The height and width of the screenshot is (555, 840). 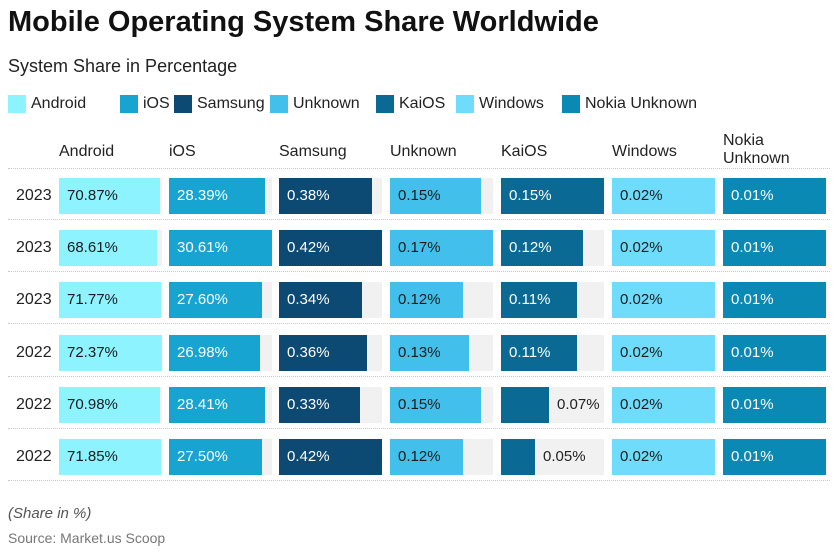 I want to click on value-label: 0.05%, so click(x=564, y=456).